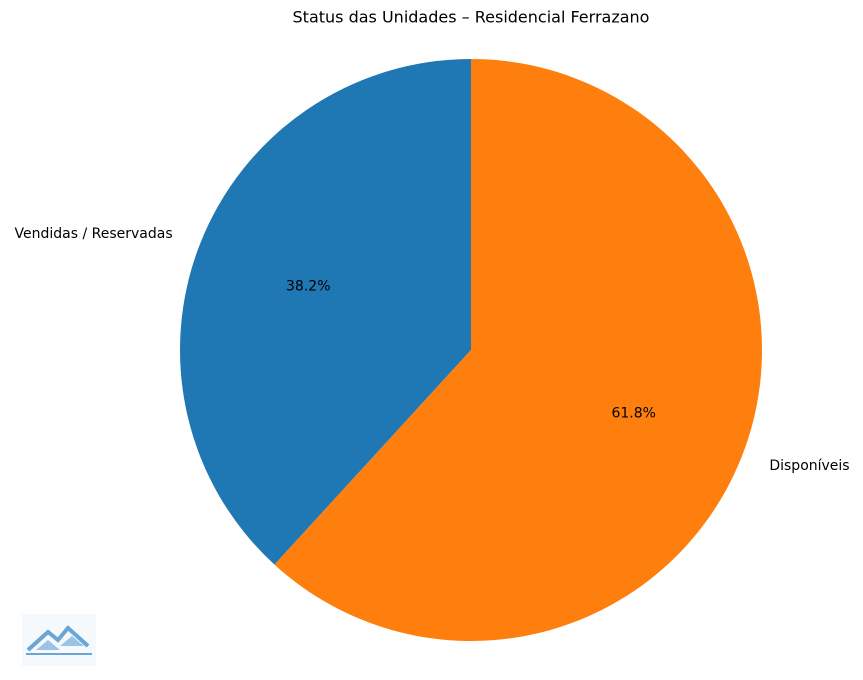  What do you see at coordinates (809, 466) in the screenshot?
I see `slice-label: Disponíveis` at bounding box center [809, 466].